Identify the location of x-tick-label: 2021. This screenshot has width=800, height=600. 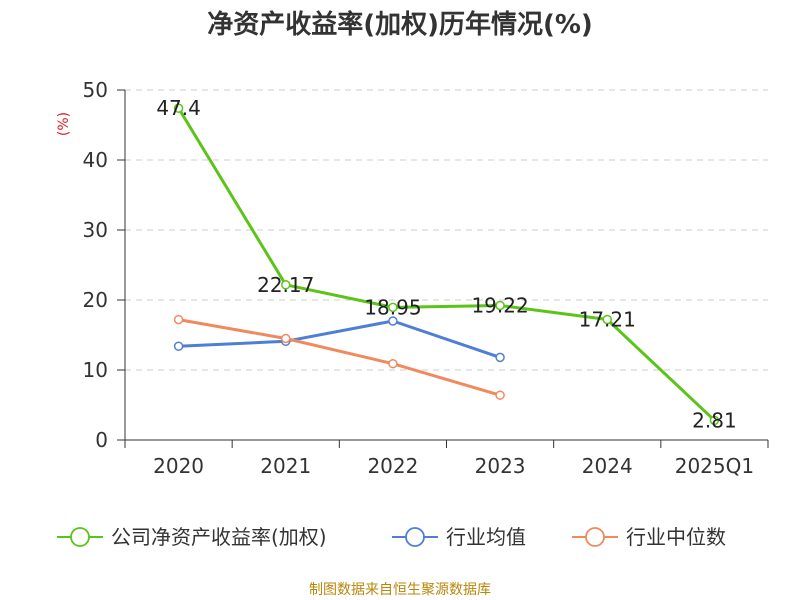
(285, 466).